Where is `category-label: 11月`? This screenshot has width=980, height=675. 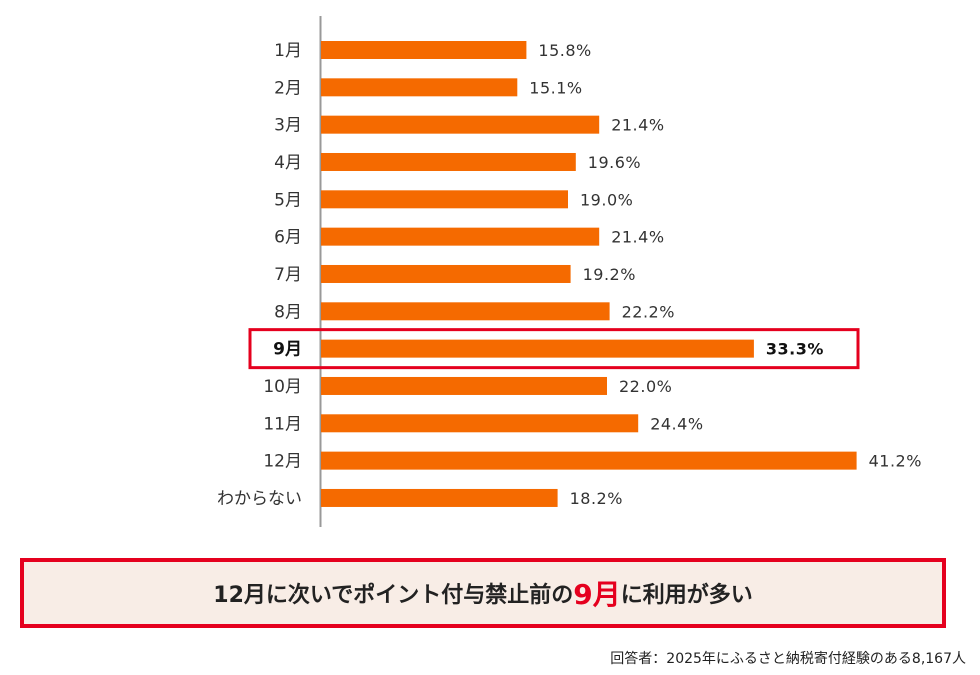
category-label: 11月 is located at coordinates (282, 424).